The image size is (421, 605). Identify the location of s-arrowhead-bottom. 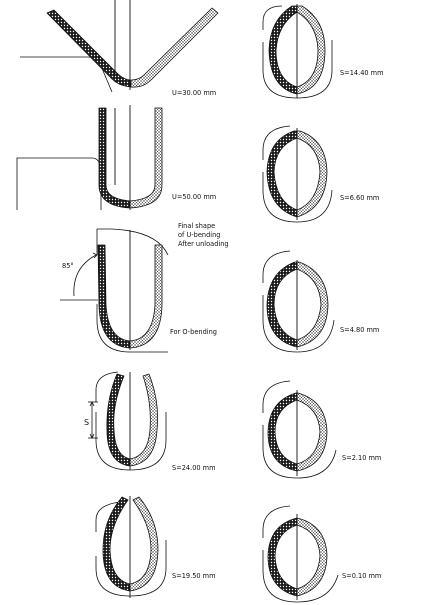
(92, 436).